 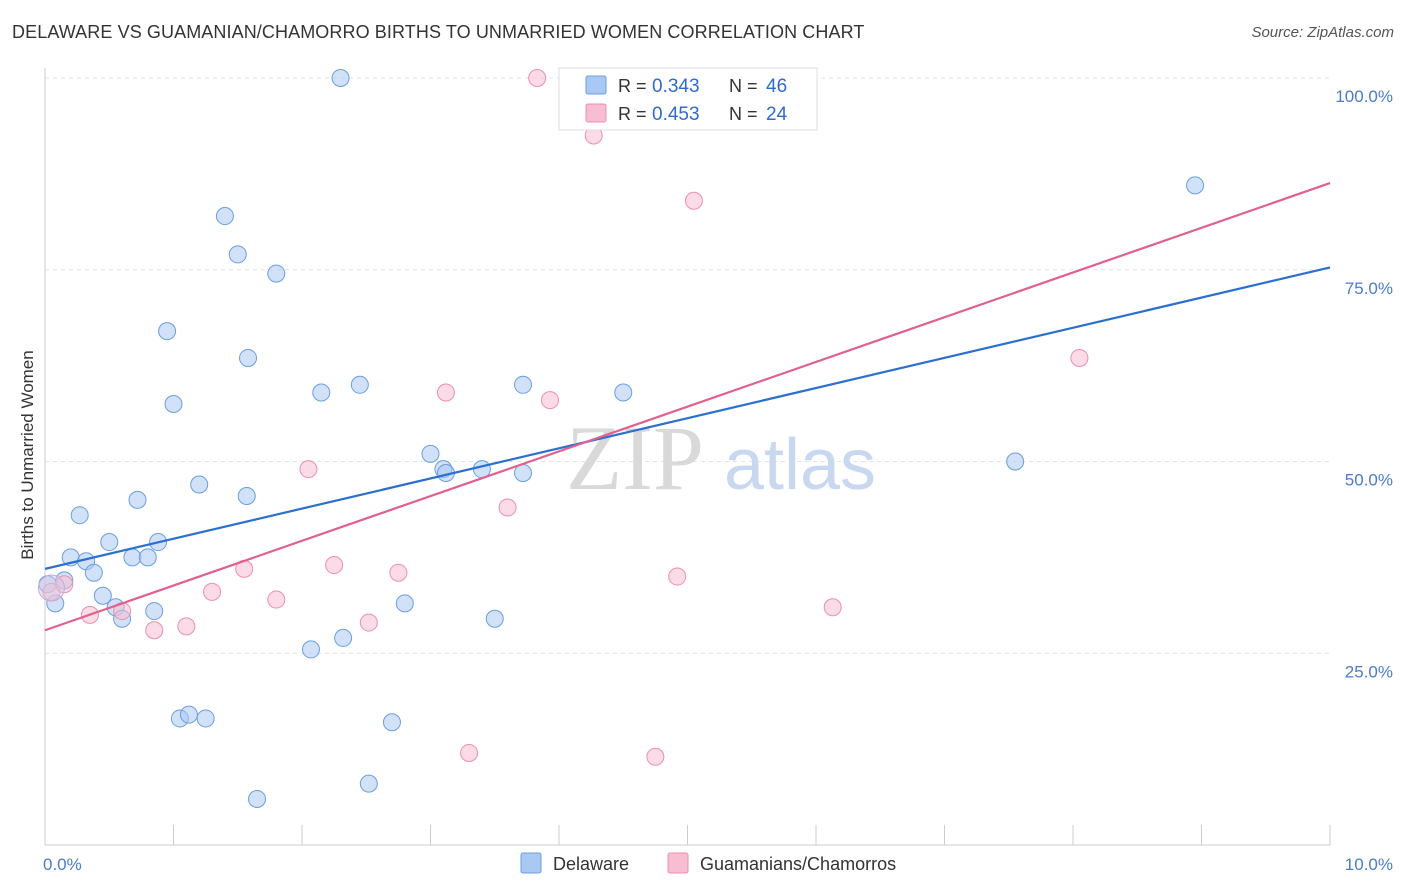 What do you see at coordinates (51, 588) in the screenshot?
I see `overlap-point` at bounding box center [51, 588].